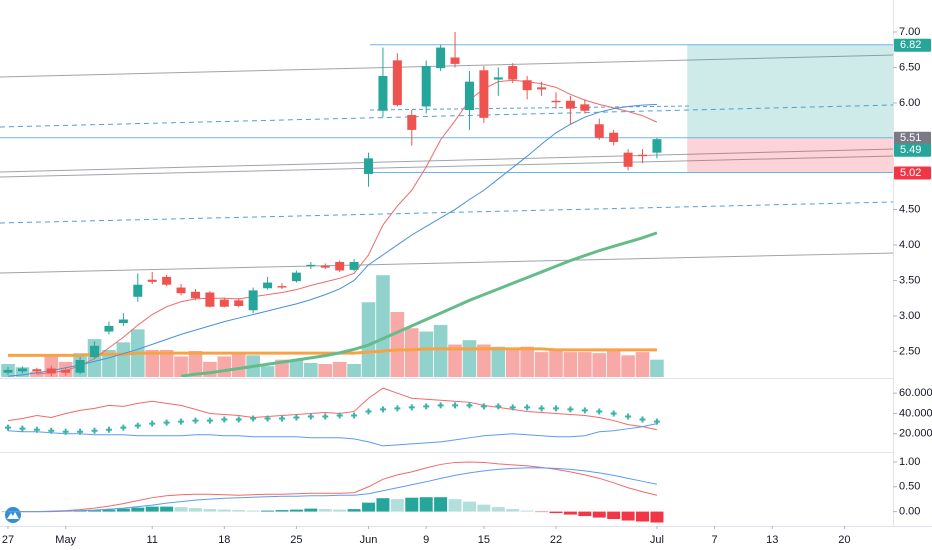 This screenshot has width=932, height=550. Describe the element at coordinates (419, 304) in the screenshot. I see `indicator-line` at that location.